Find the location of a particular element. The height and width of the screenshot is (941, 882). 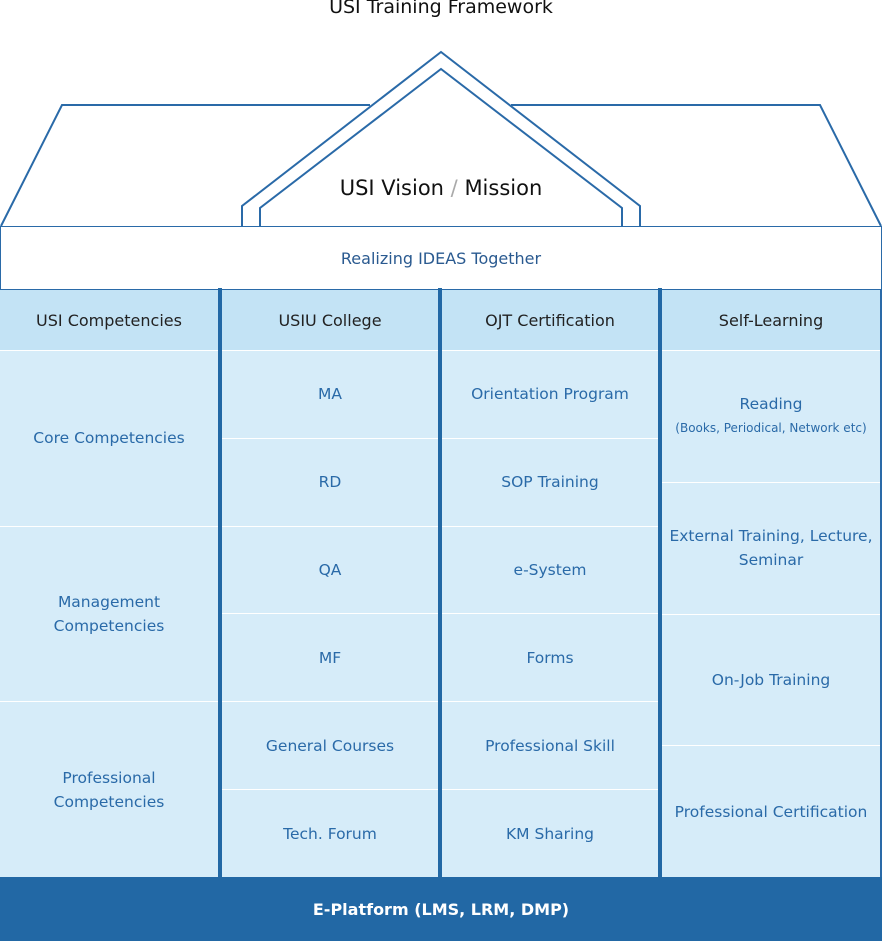

cell: On-Job Training is located at coordinates (771, 681).